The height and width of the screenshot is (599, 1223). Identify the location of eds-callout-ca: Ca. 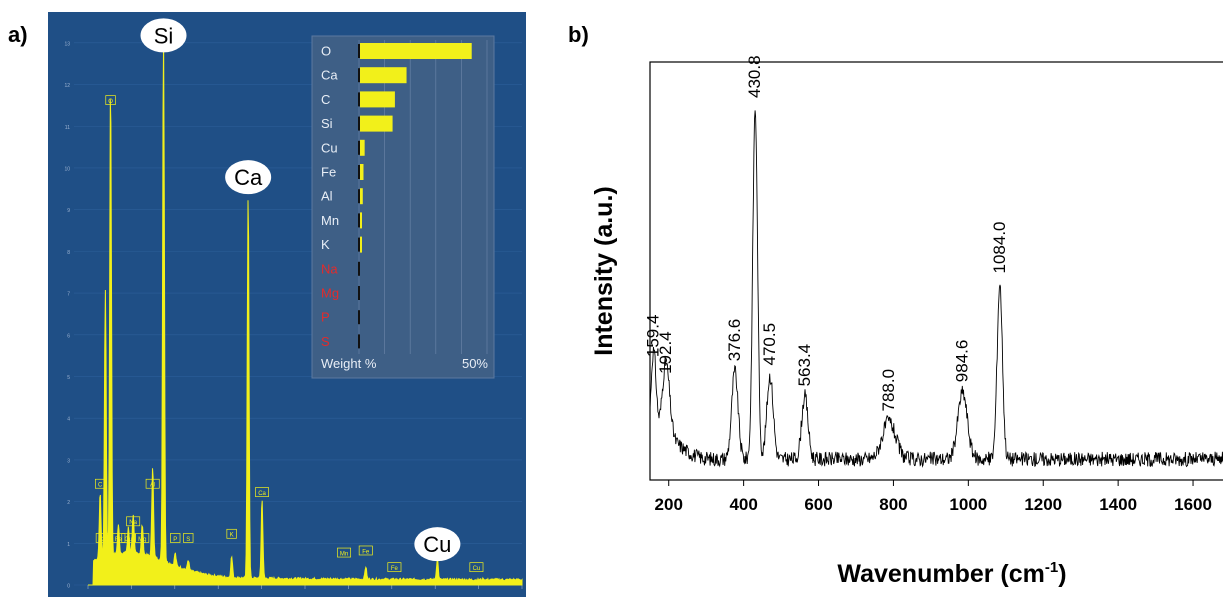
(248, 177).